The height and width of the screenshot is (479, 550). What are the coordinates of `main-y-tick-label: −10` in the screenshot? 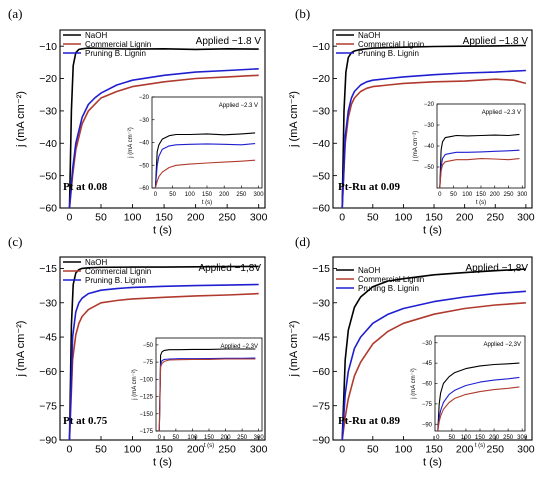 It's located at (321, 47).